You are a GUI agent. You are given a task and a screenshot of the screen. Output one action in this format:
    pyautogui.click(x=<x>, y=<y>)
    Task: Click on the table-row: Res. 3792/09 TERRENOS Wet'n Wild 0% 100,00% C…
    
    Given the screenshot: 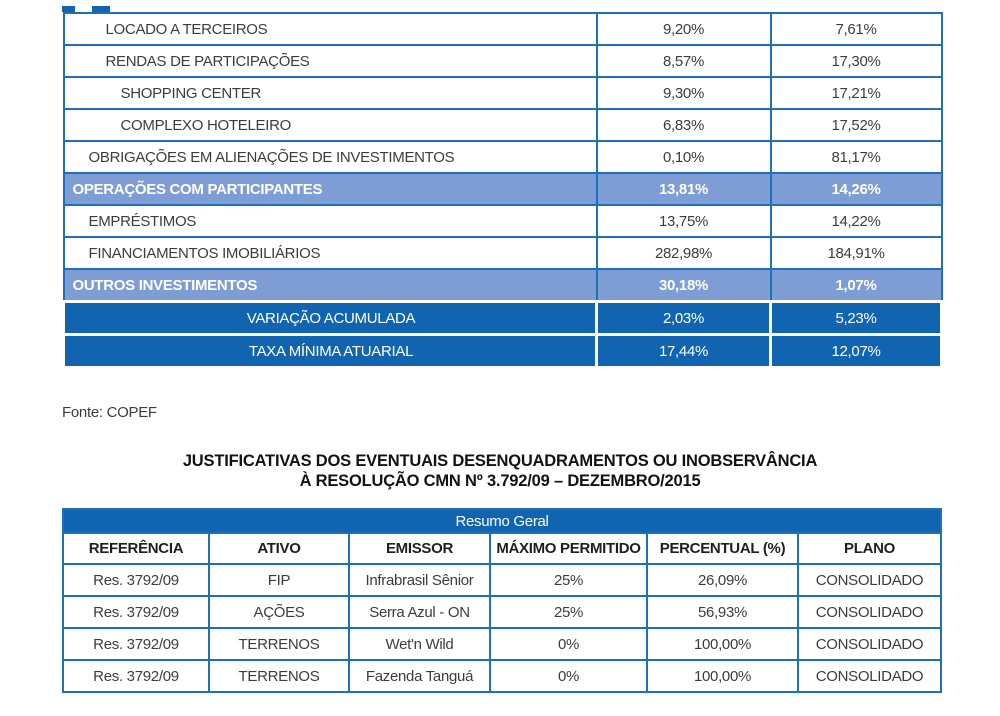 What is the action you would take?
    pyautogui.click(x=502, y=644)
    